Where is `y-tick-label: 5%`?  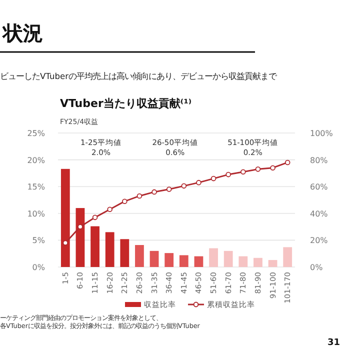
y-tick-label: 5% is located at coordinates (39, 241).